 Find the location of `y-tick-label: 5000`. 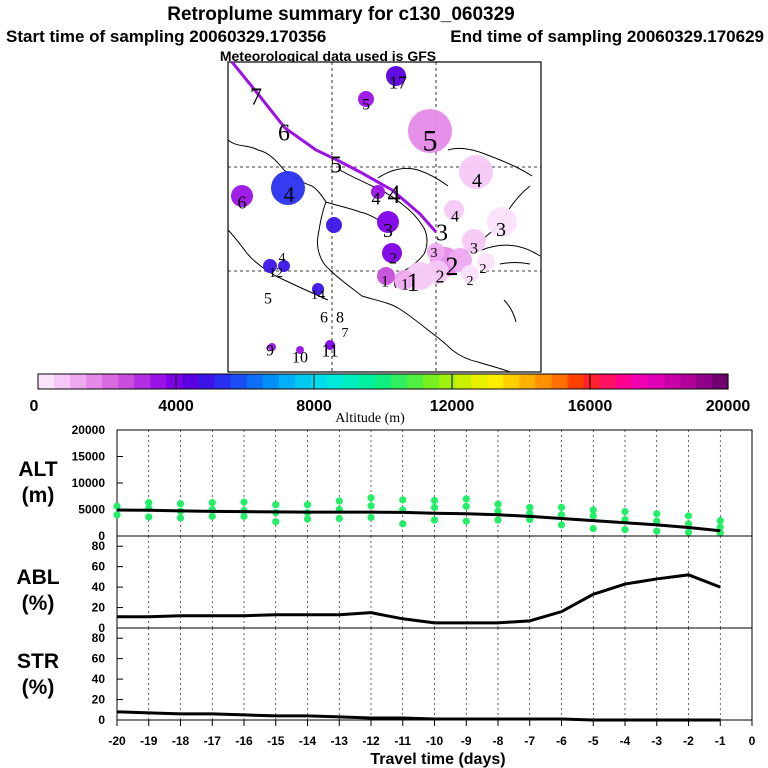

y-tick-label: 5000 is located at coordinates (91, 510).